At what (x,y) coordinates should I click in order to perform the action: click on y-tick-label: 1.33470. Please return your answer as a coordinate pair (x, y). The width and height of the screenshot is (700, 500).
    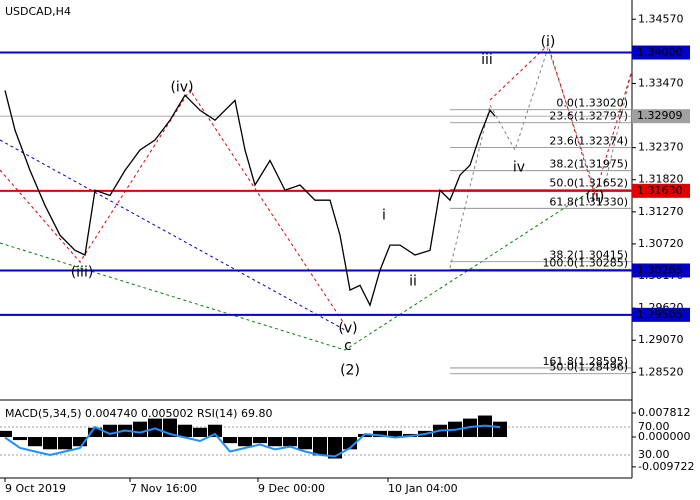
    Looking at the image, I should click on (661, 82).